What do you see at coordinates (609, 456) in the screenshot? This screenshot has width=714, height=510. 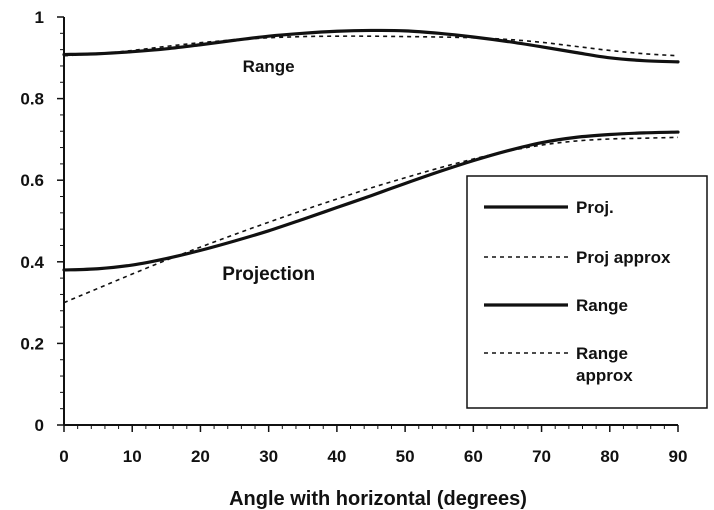 I see `x-tick-label: 80` at bounding box center [609, 456].